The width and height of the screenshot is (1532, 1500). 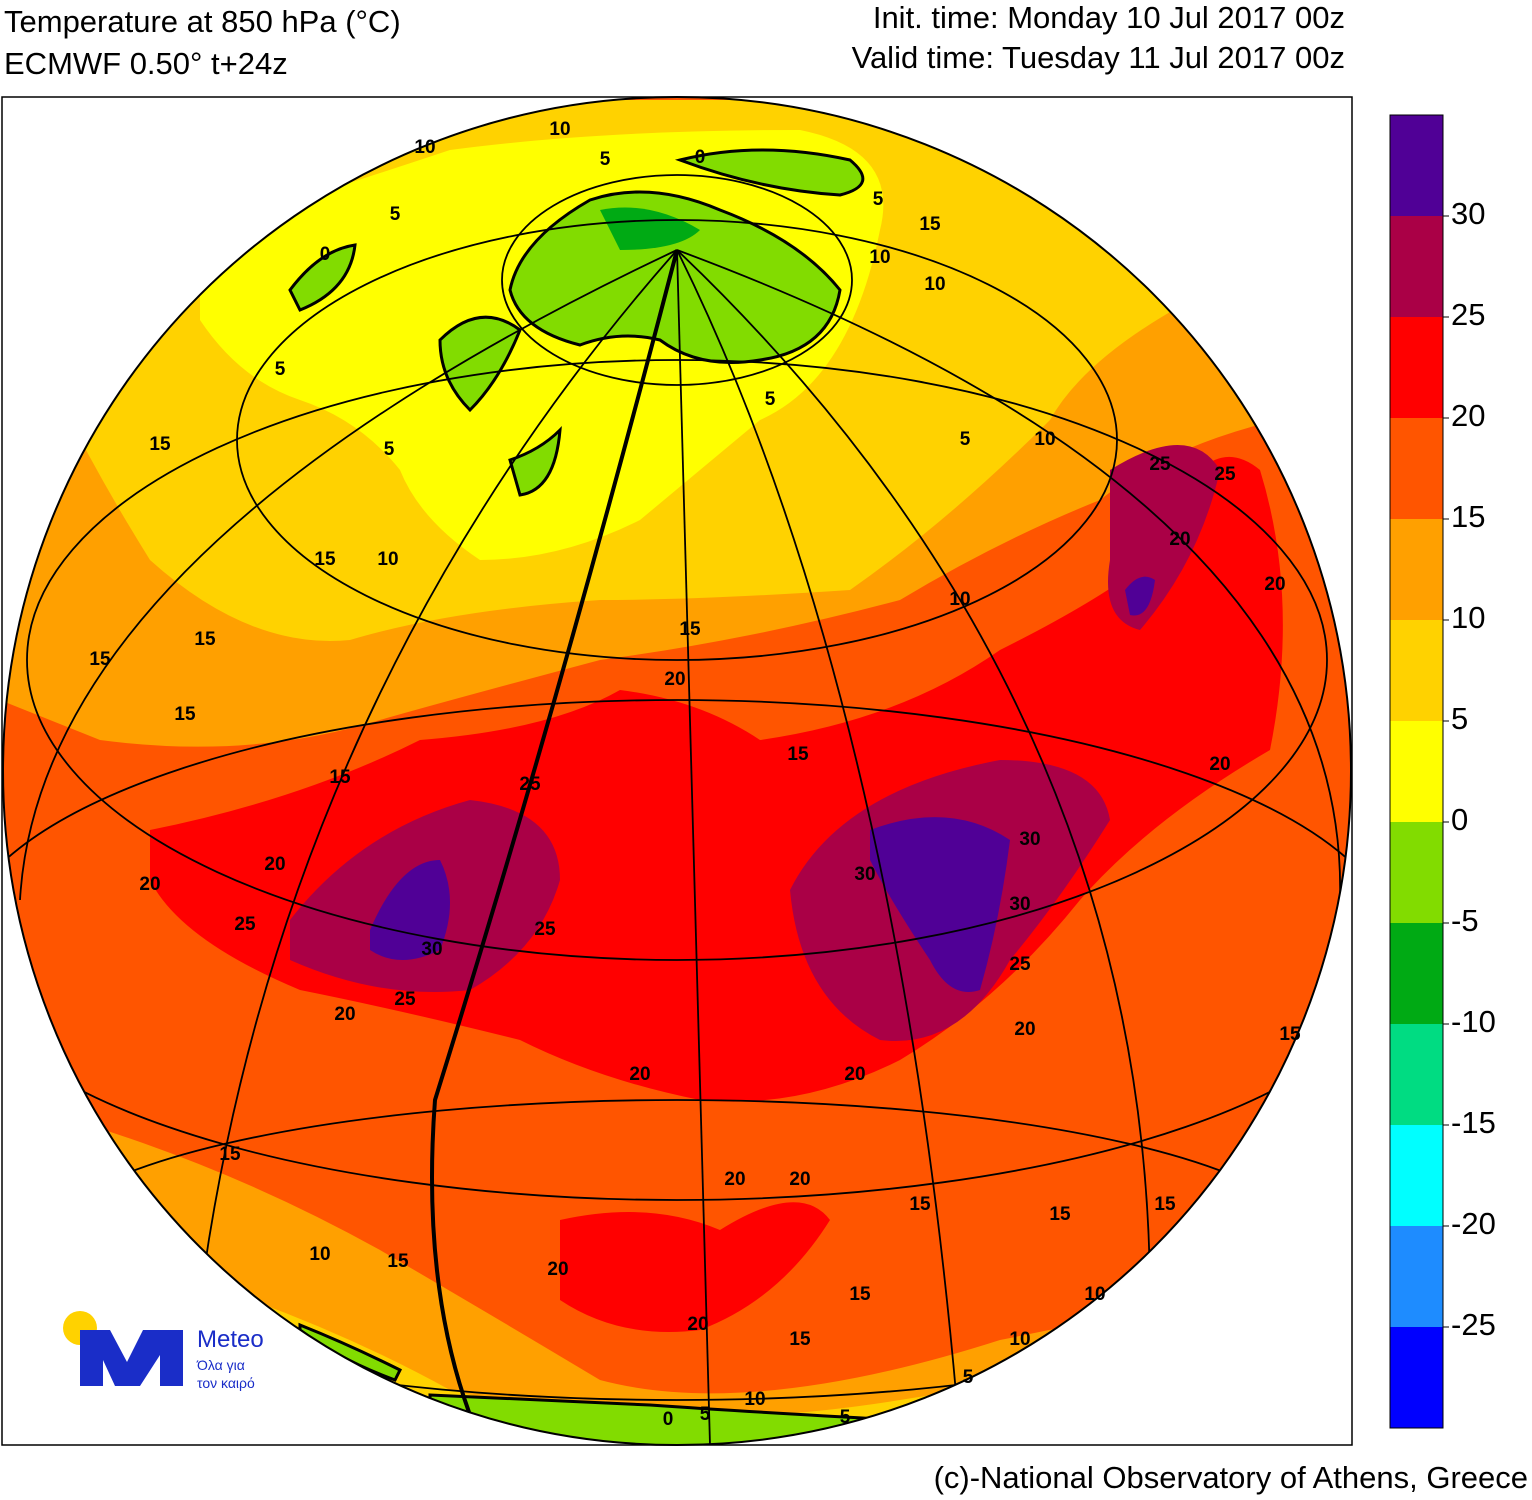 What do you see at coordinates (1473, 1122) in the screenshot?
I see `colorbar-label: -15` at bounding box center [1473, 1122].